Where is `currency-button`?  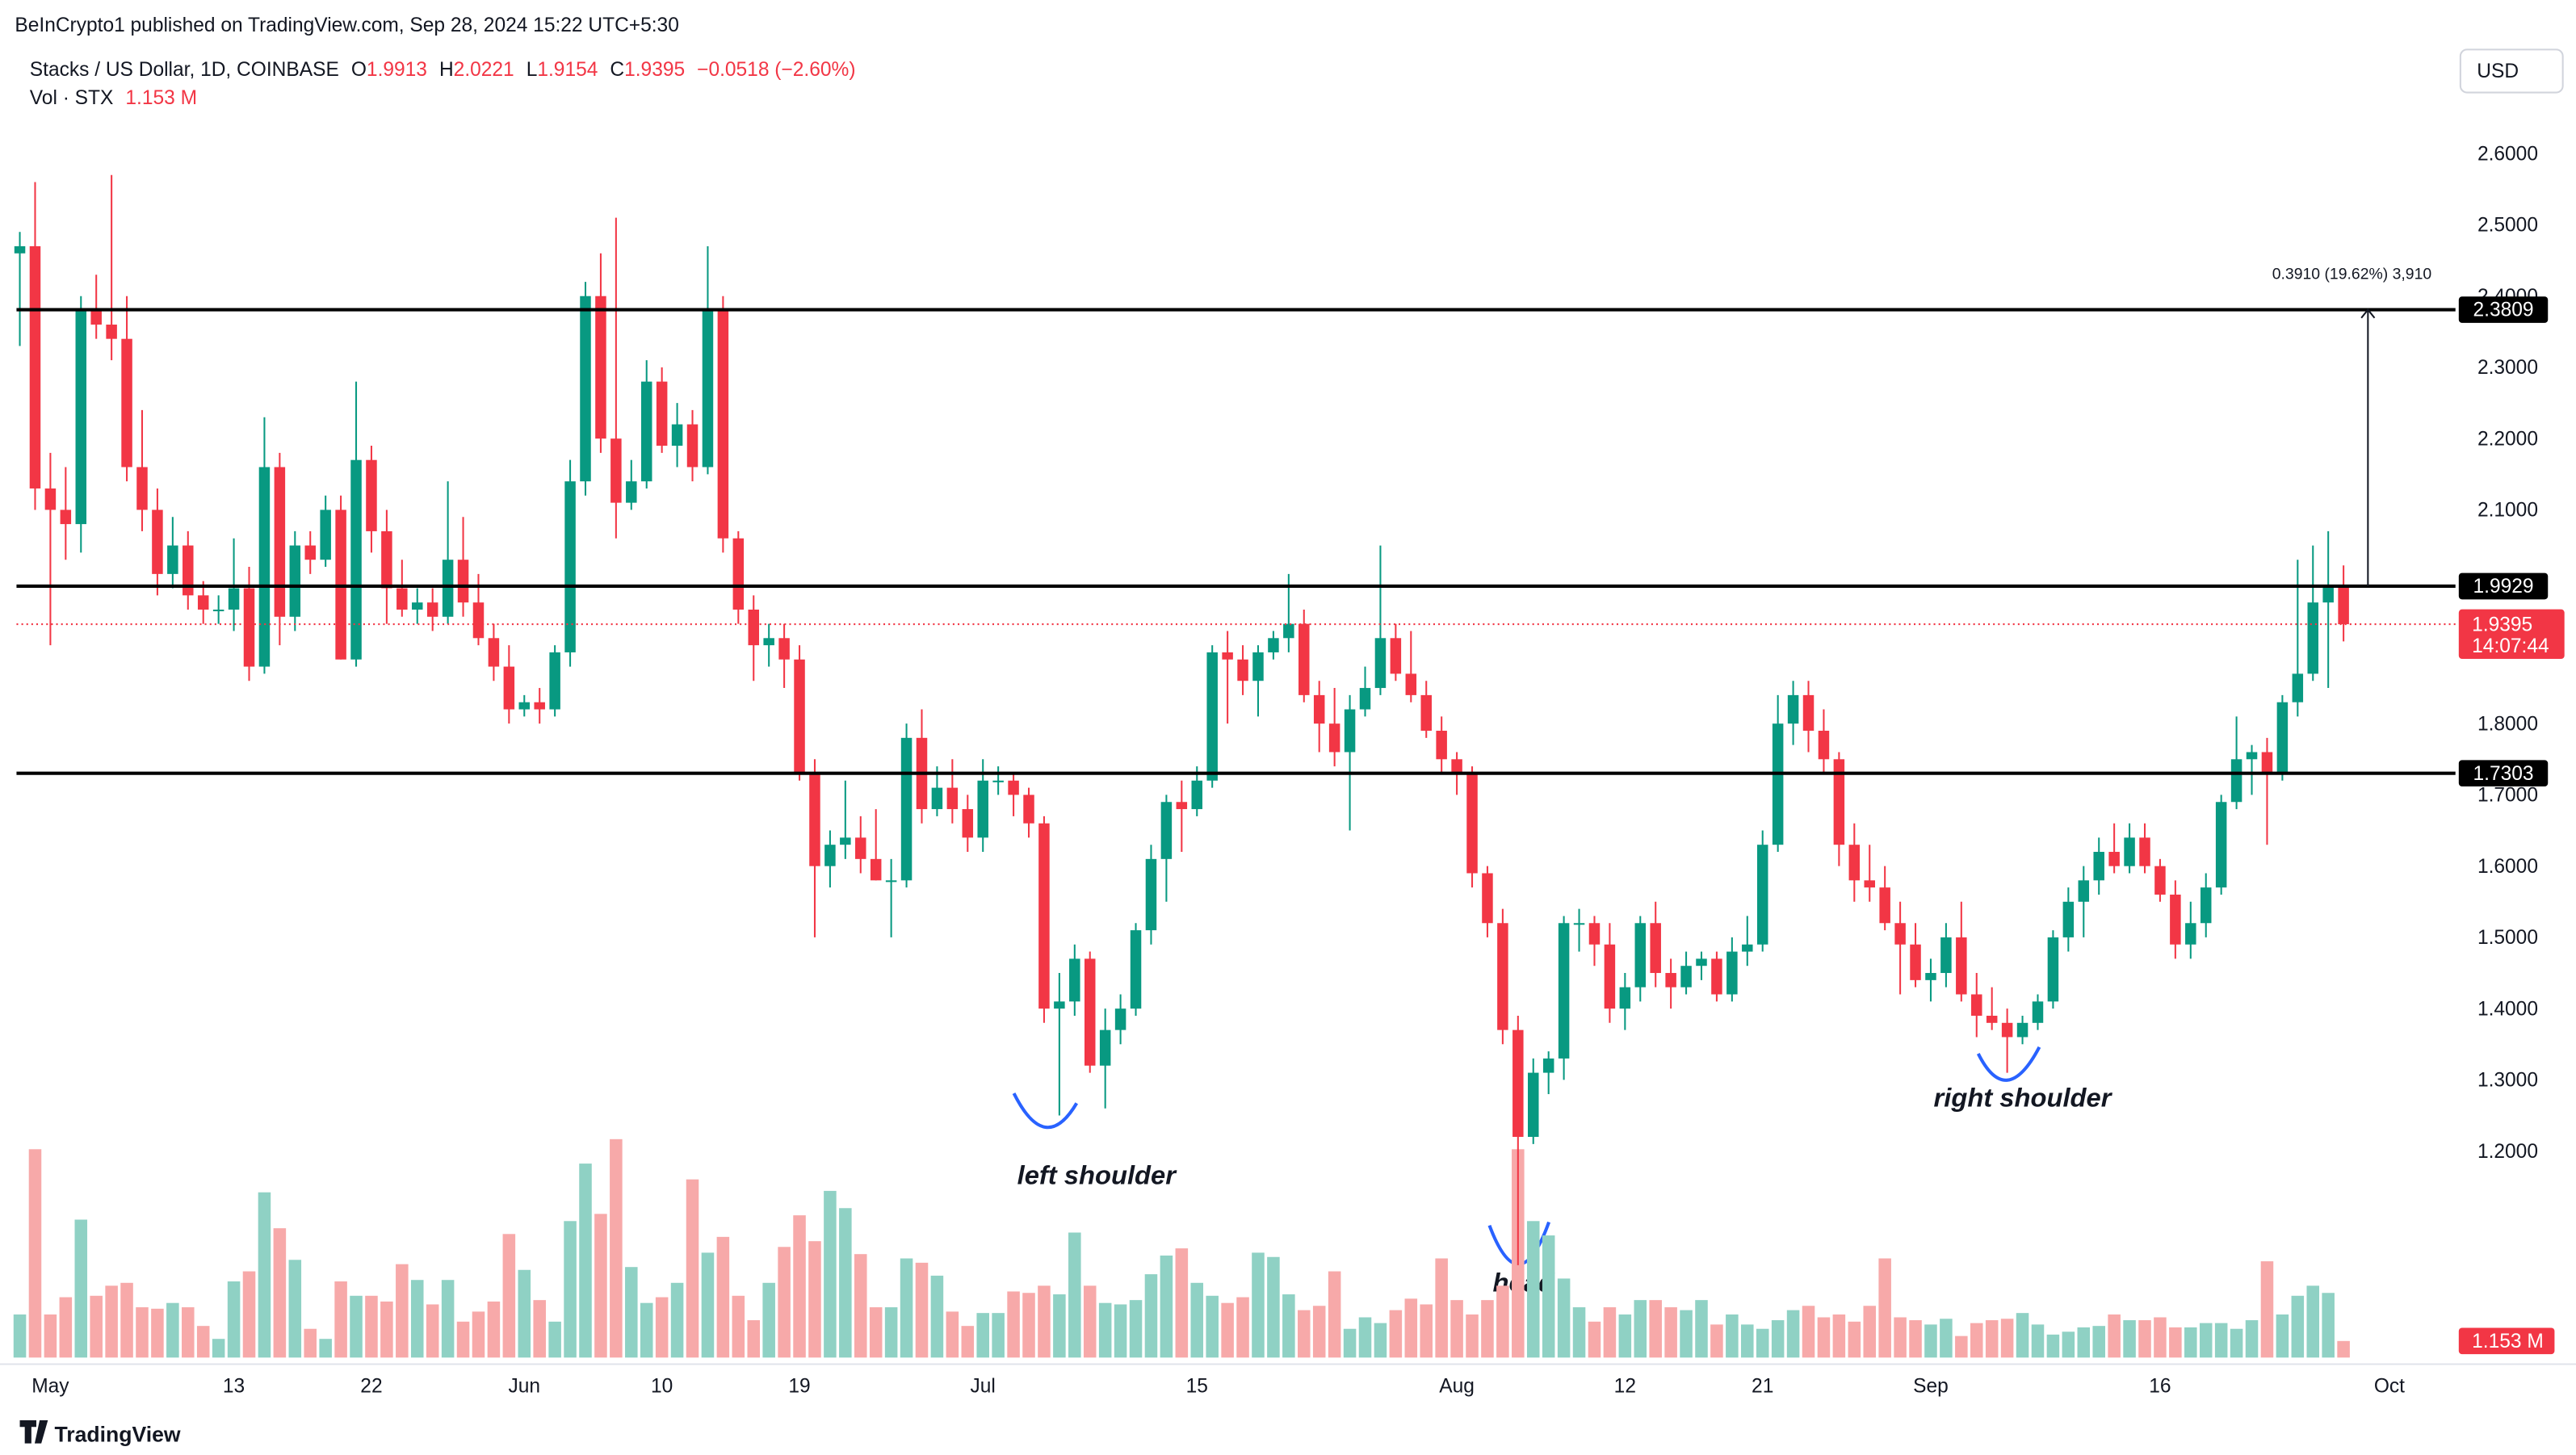
currency-button is located at coordinates (2511, 71).